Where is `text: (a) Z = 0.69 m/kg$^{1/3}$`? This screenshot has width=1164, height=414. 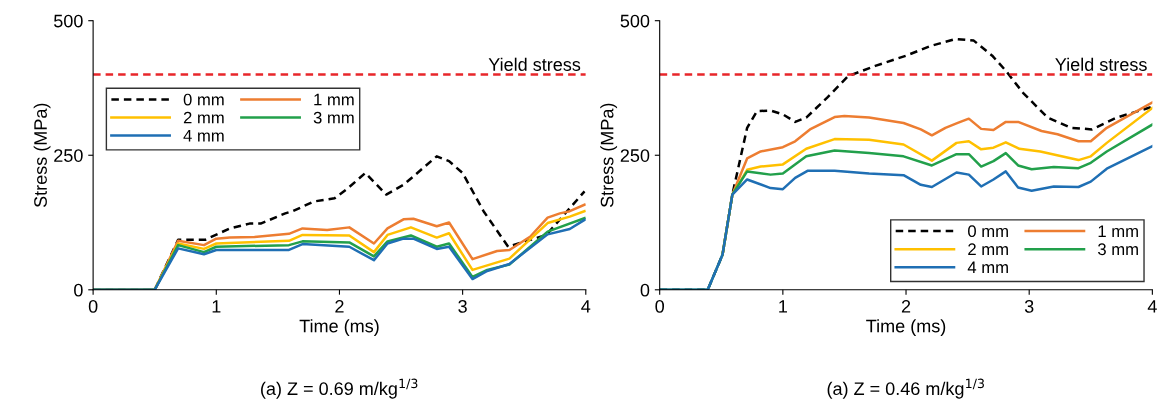
text: (a) Z = 0.69 m/kg$^{1/3}$ is located at coordinates (339, 388).